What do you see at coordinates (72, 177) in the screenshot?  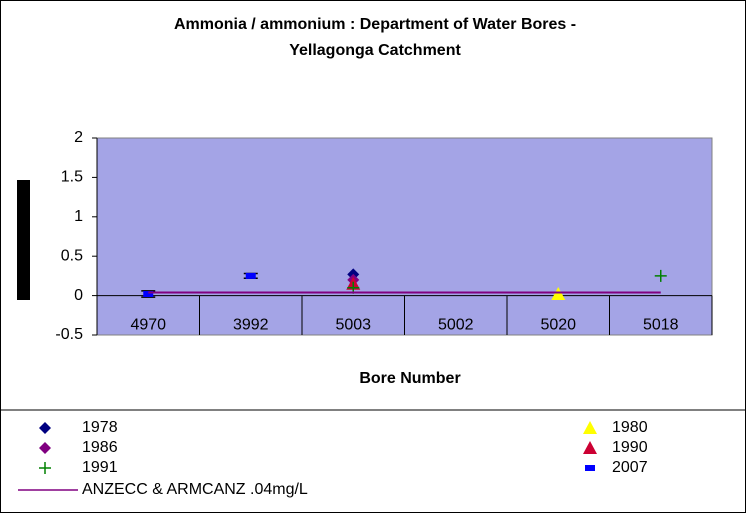 I see `y-tick-label: 1.5` at bounding box center [72, 177].